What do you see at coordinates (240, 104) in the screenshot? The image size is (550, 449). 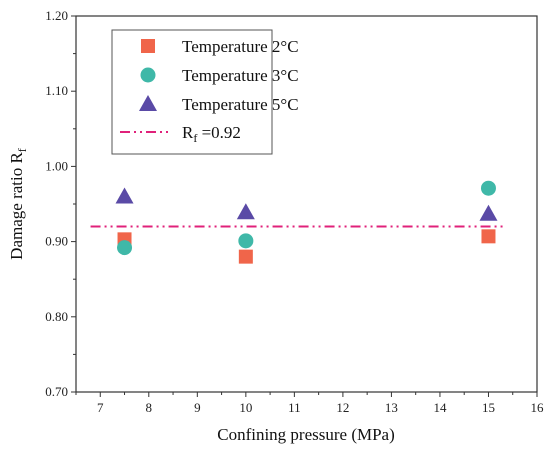 I see `legend-label: Temperature 5°C` at bounding box center [240, 104].